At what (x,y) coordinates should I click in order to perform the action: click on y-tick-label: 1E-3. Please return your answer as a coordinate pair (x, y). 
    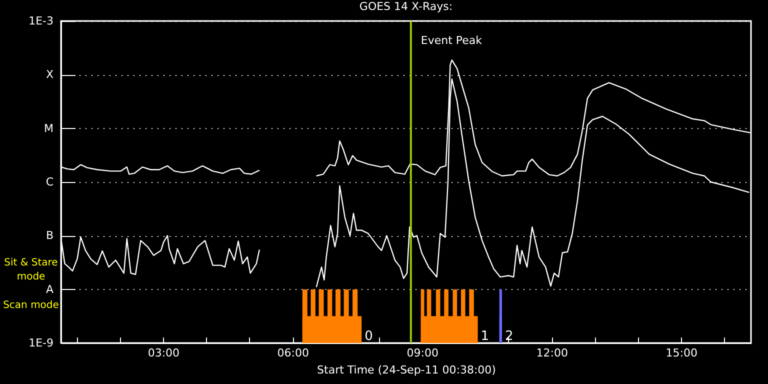
    Looking at the image, I should click on (41, 21).